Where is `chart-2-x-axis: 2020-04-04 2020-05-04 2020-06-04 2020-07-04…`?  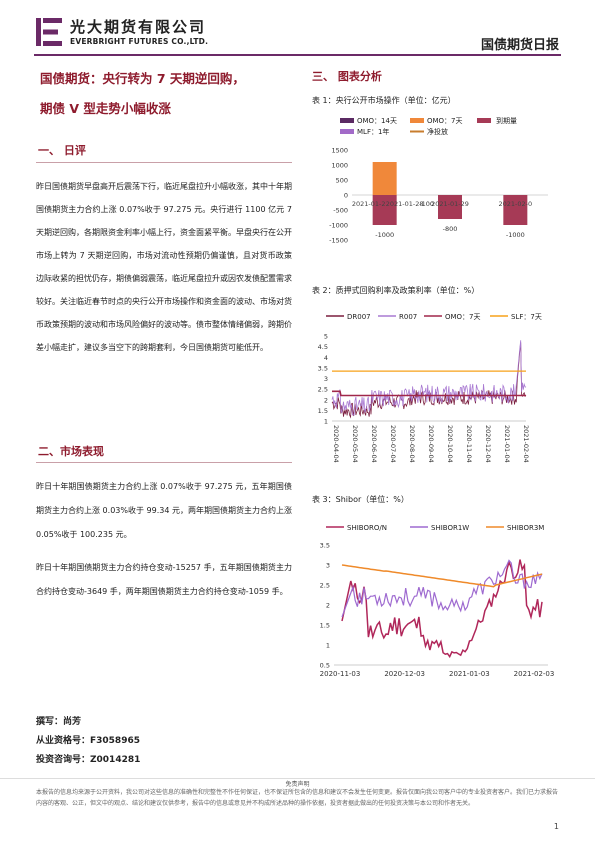 chart-2-x-axis: 2020-04-04 2020-05-04 2020-06-04 2020-07-04… is located at coordinates (431, 441).